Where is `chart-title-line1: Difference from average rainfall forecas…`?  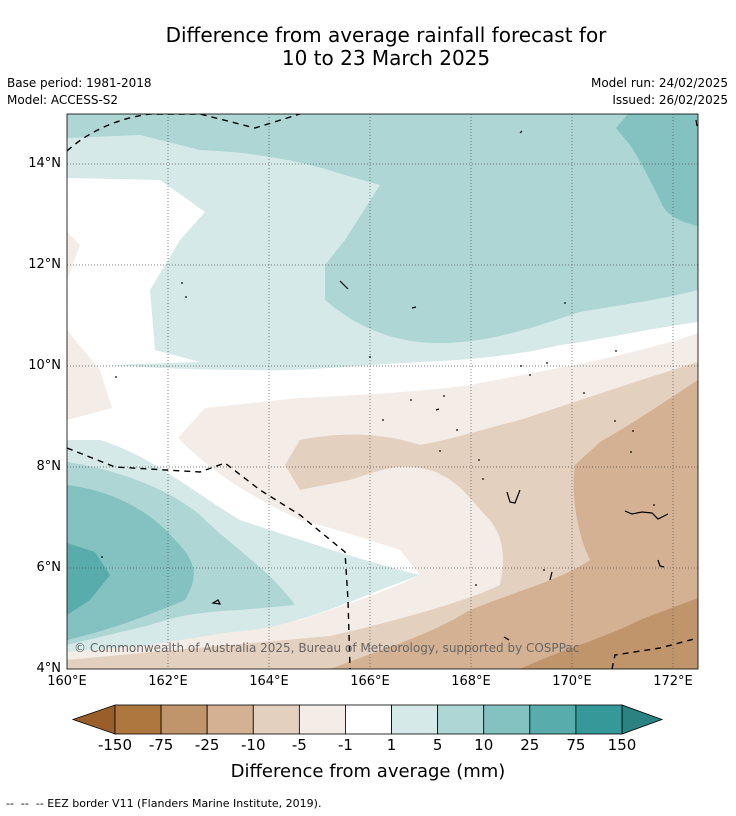
chart-title-line1: Difference from average rainfall forecas… is located at coordinates (386, 35).